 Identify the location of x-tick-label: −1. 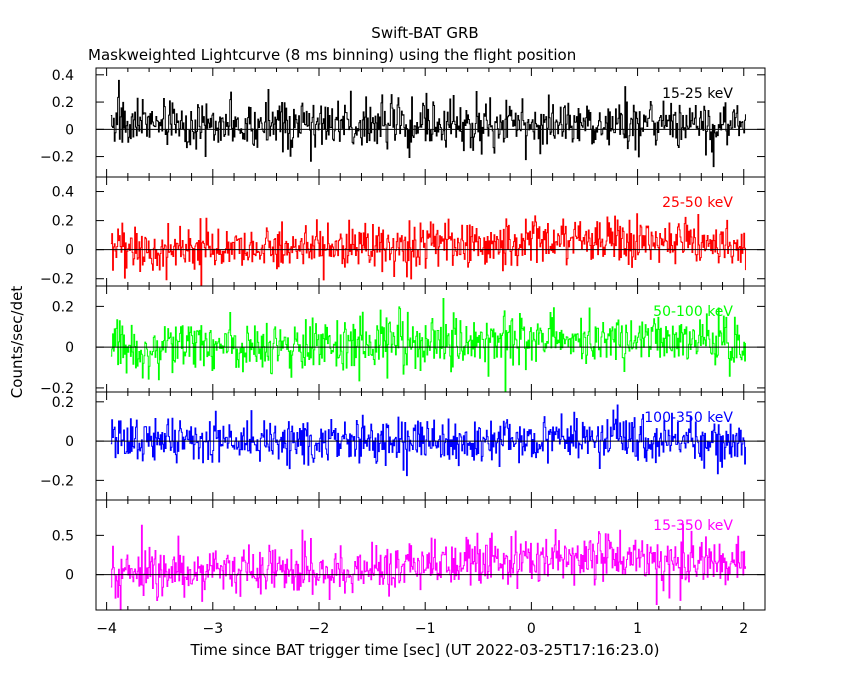
(425, 629).